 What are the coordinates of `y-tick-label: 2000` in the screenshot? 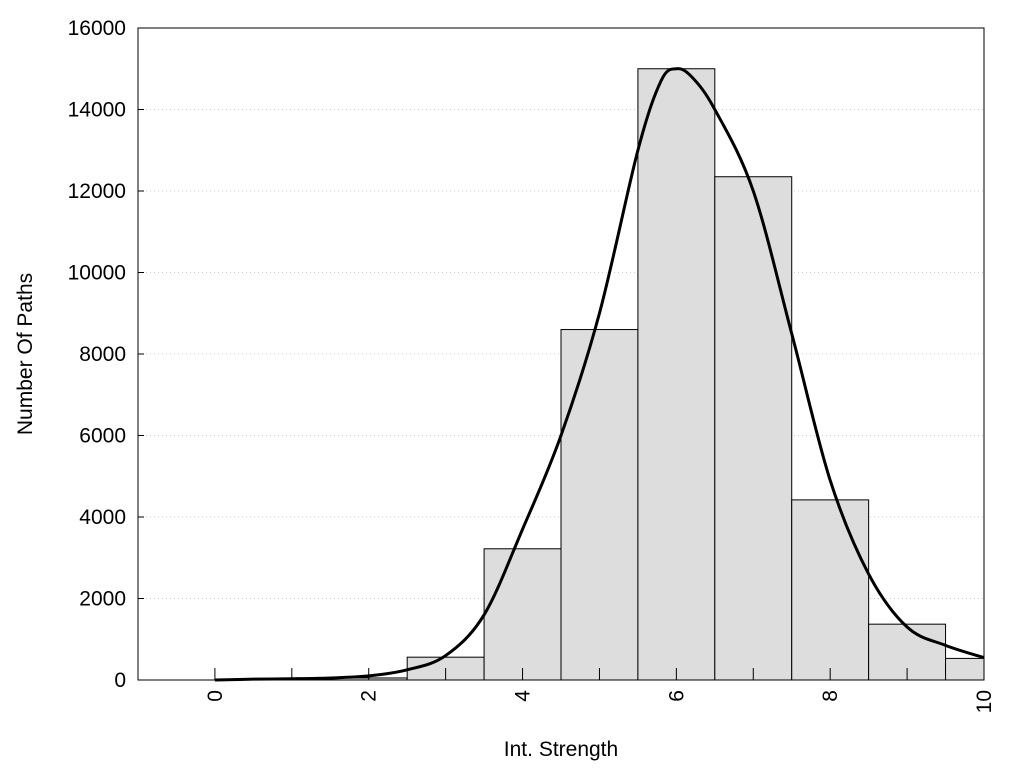 It's located at (102, 599).